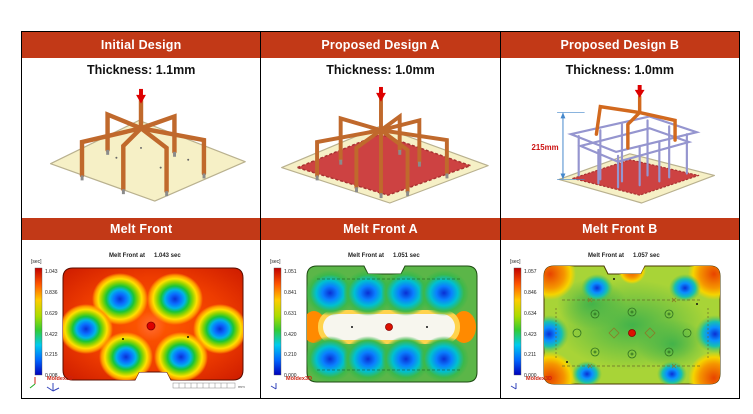  I want to click on header-label: Melt Front B, so click(620, 229).